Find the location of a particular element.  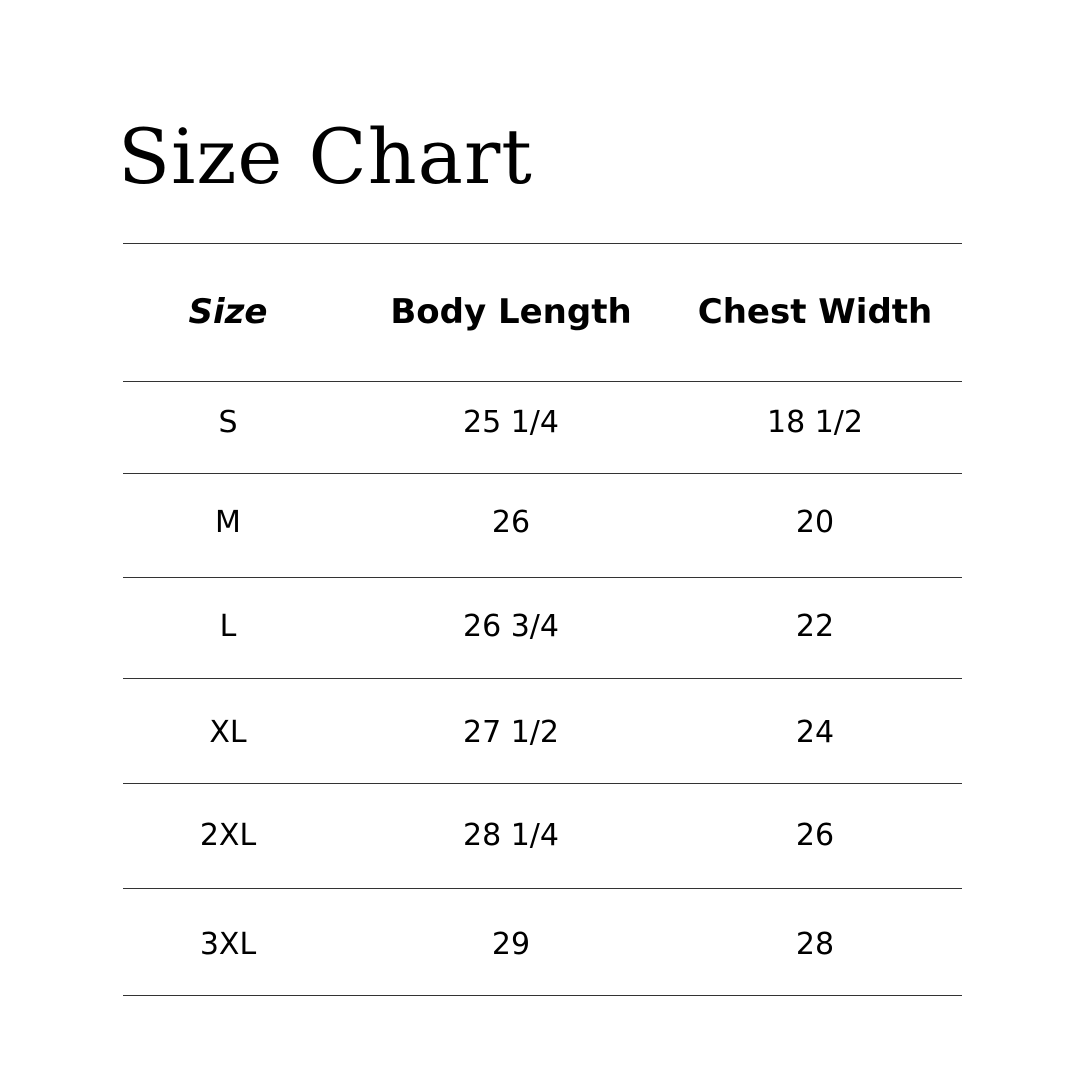

table-cell: L is located at coordinates (228, 626).